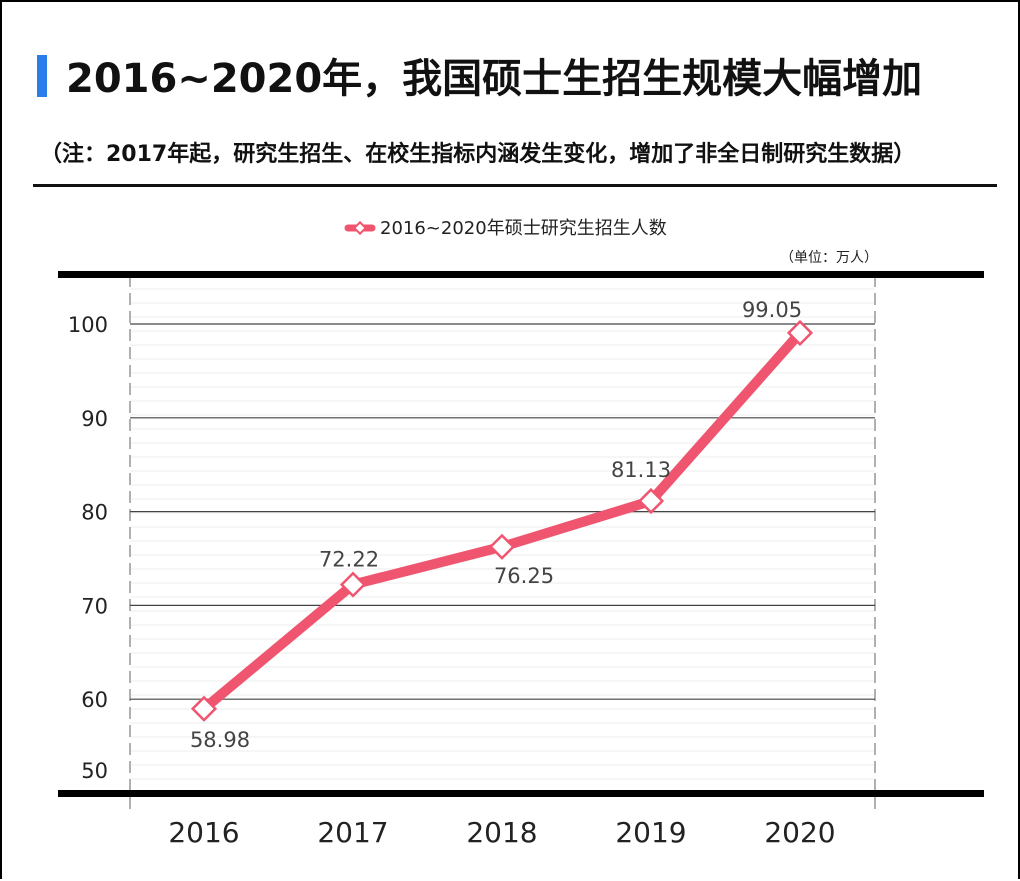  Describe the element at coordinates (523, 228) in the screenshot. I see `legend-label: 2016~2020年硕士研究生招生人数` at that location.